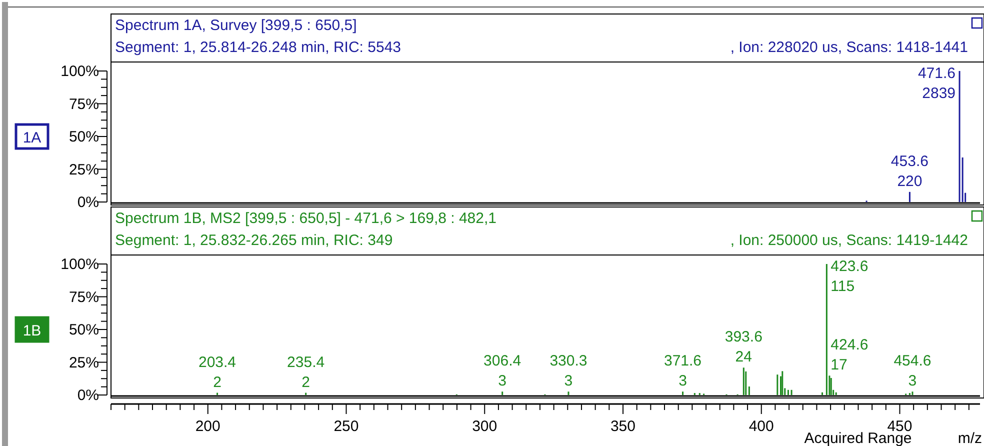 This screenshot has height=446, width=984. What do you see at coordinates (683, 371) in the screenshot?
I see `annotation: 371.6 3` at bounding box center [683, 371].